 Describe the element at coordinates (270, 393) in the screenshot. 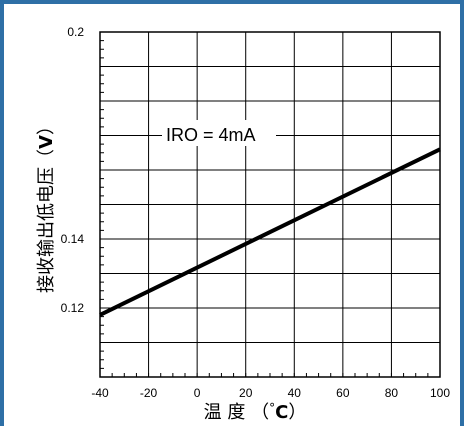

I see `x-tick-labels: -40 -20 0 20 40 60 80 100` at that location.